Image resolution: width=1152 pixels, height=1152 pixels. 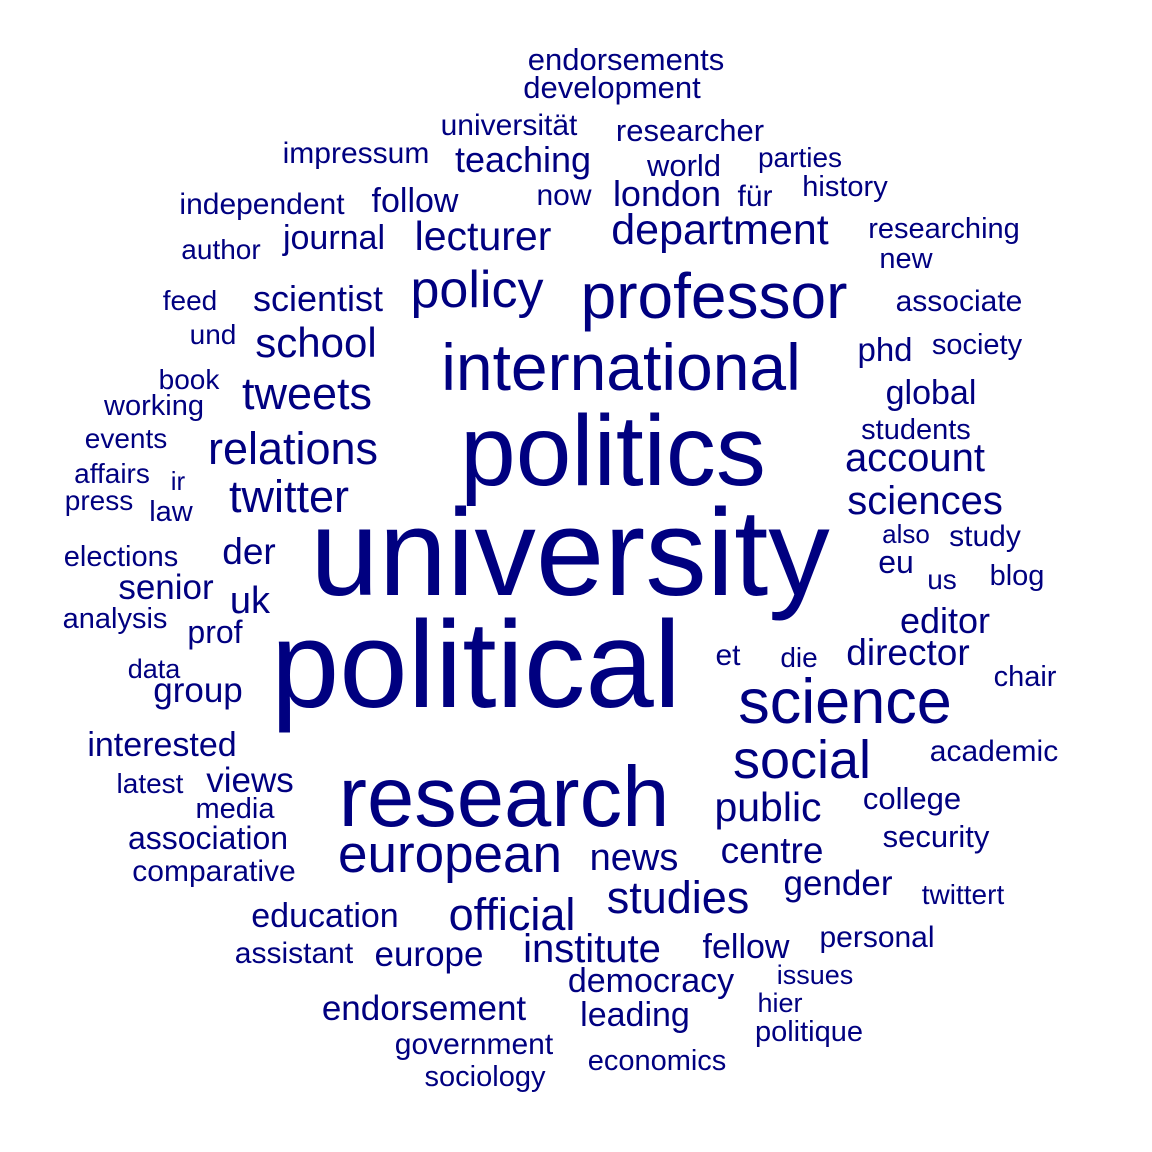 What do you see at coordinates (429, 954) in the screenshot?
I see `word-europe: europe` at bounding box center [429, 954].